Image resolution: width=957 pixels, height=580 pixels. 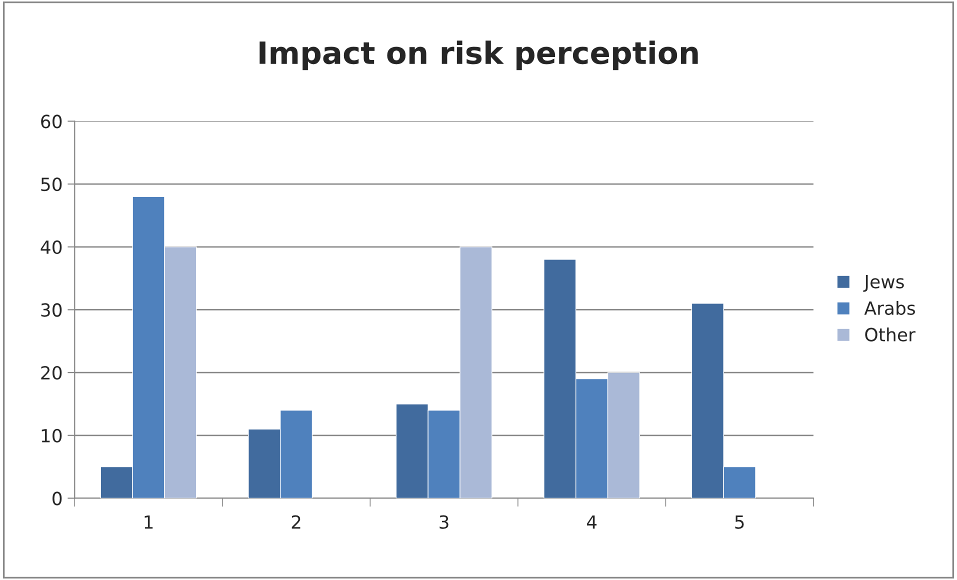 I want to click on x-tick-label: 2, so click(x=296, y=522).